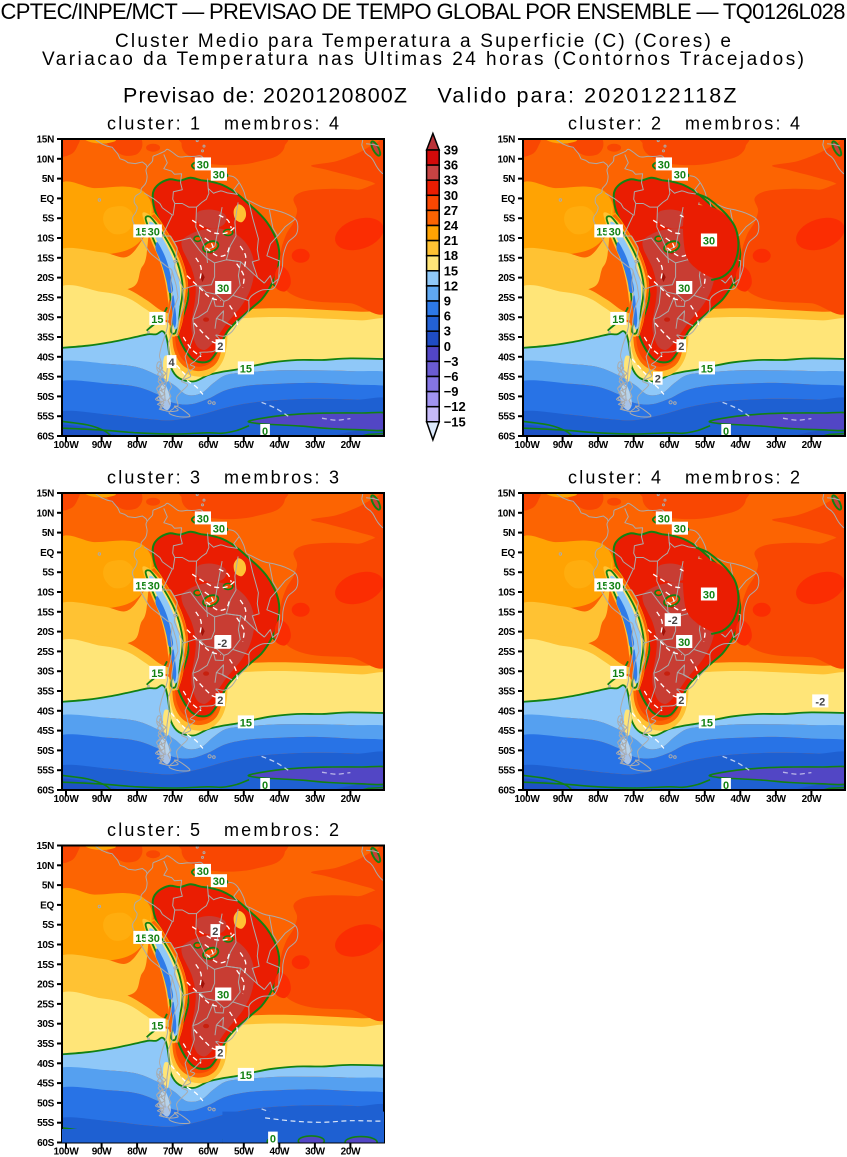  Describe the element at coordinates (455, 421) in the screenshot. I see `svg-text: −15` at that location.